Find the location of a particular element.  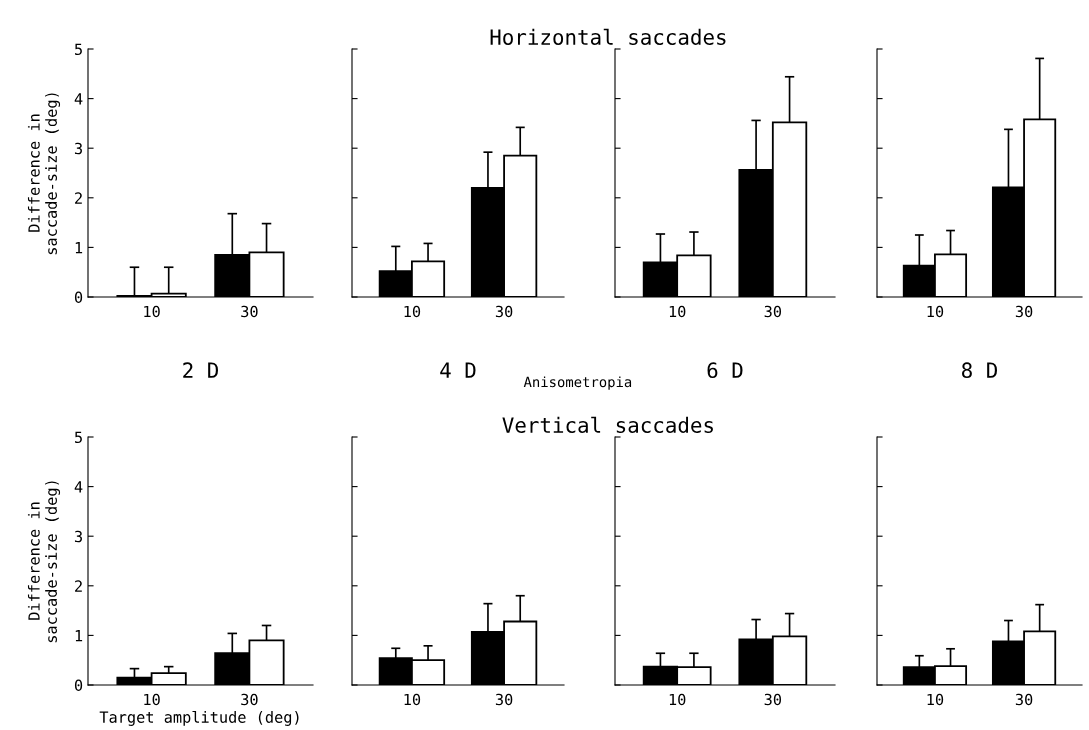

chart-title: Vertical saccades is located at coordinates (607, 424).